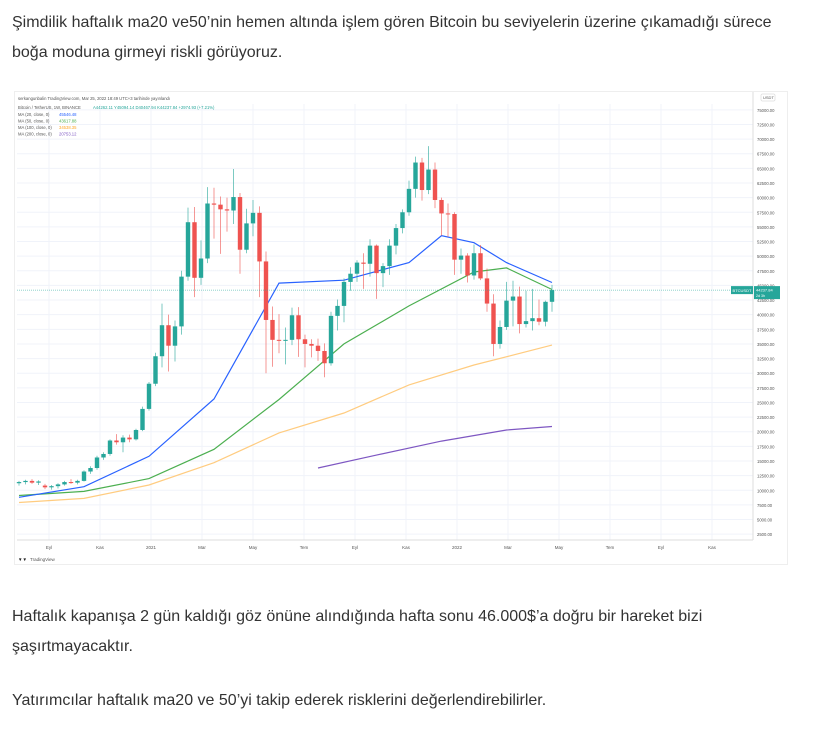 The height and width of the screenshot is (736, 820). What do you see at coordinates (766, 359) in the screenshot?
I see `y-tick-label: 32500.00` at bounding box center [766, 359].